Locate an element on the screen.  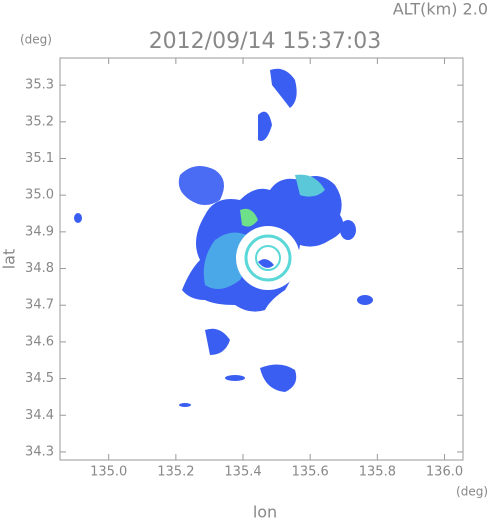
timestamp: 2012/09/14 15:37:03 is located at coordinates (265, 41).